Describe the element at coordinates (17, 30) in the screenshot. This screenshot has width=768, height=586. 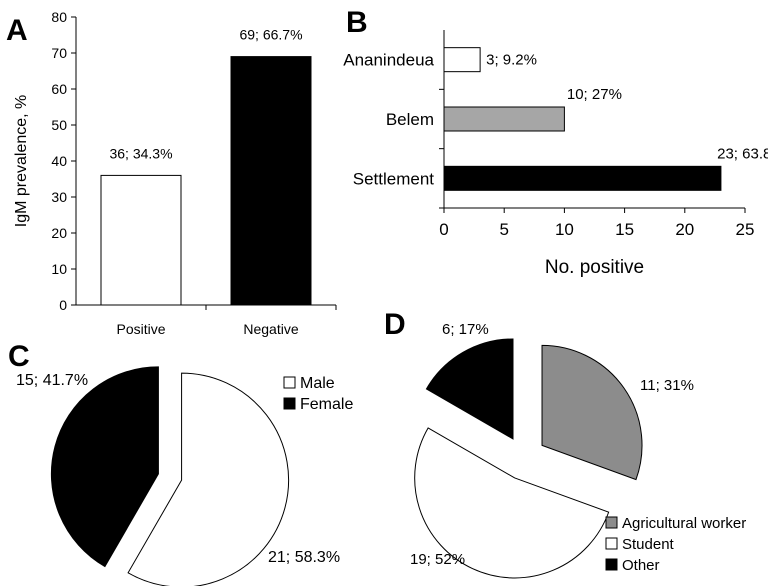
I see `panel-letter-a: A` at that location.